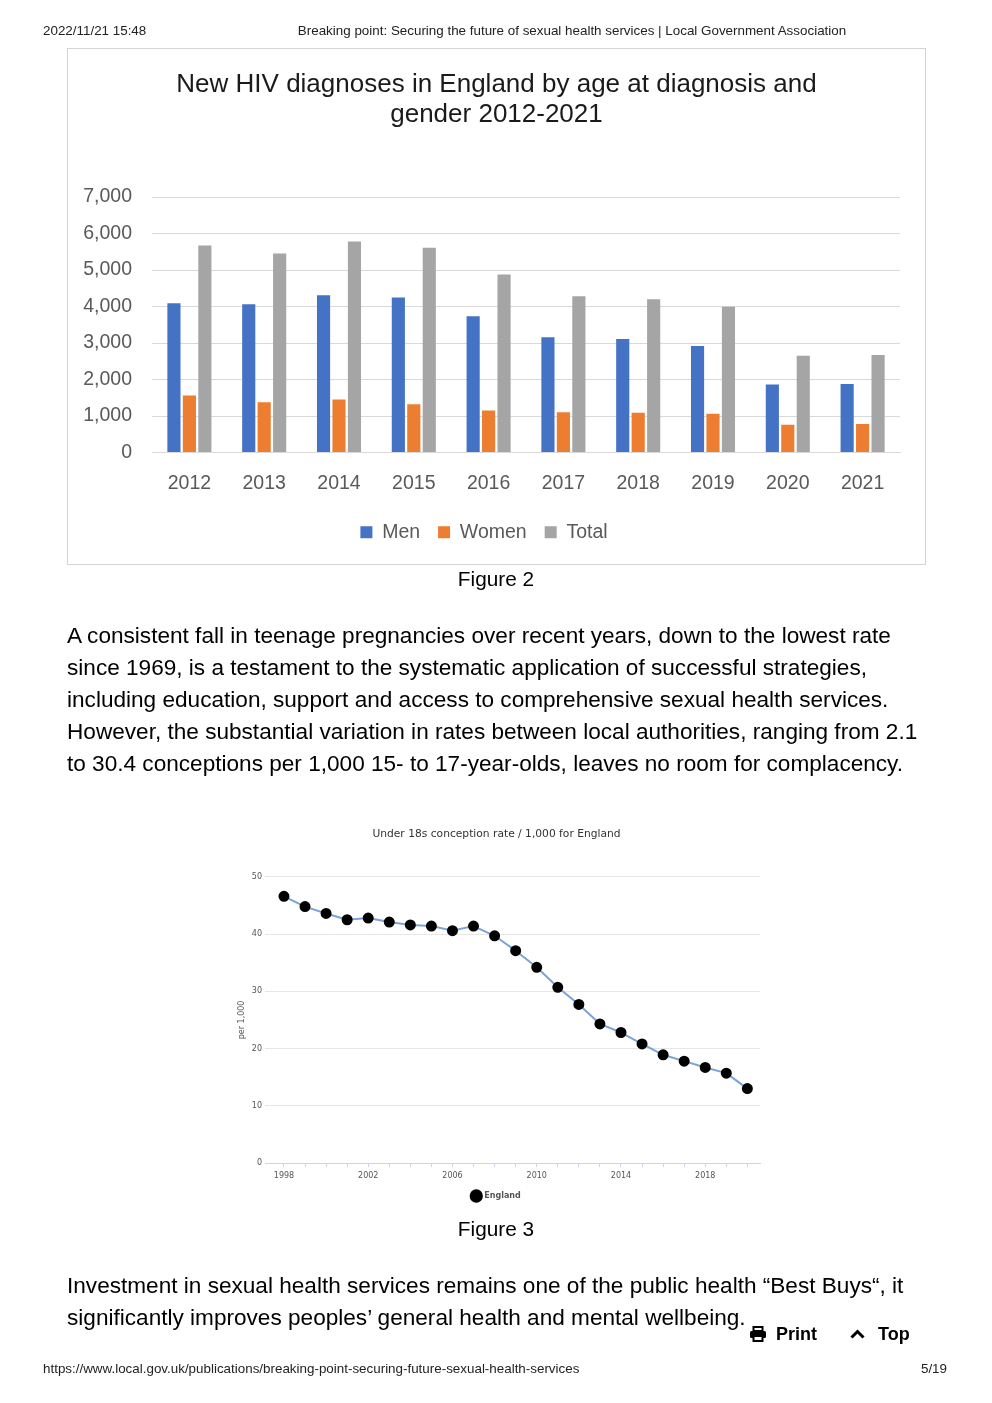  Describe the element at coordinates (256, 876) in the screenshot. I see `y-tick-label: 50` at that location.